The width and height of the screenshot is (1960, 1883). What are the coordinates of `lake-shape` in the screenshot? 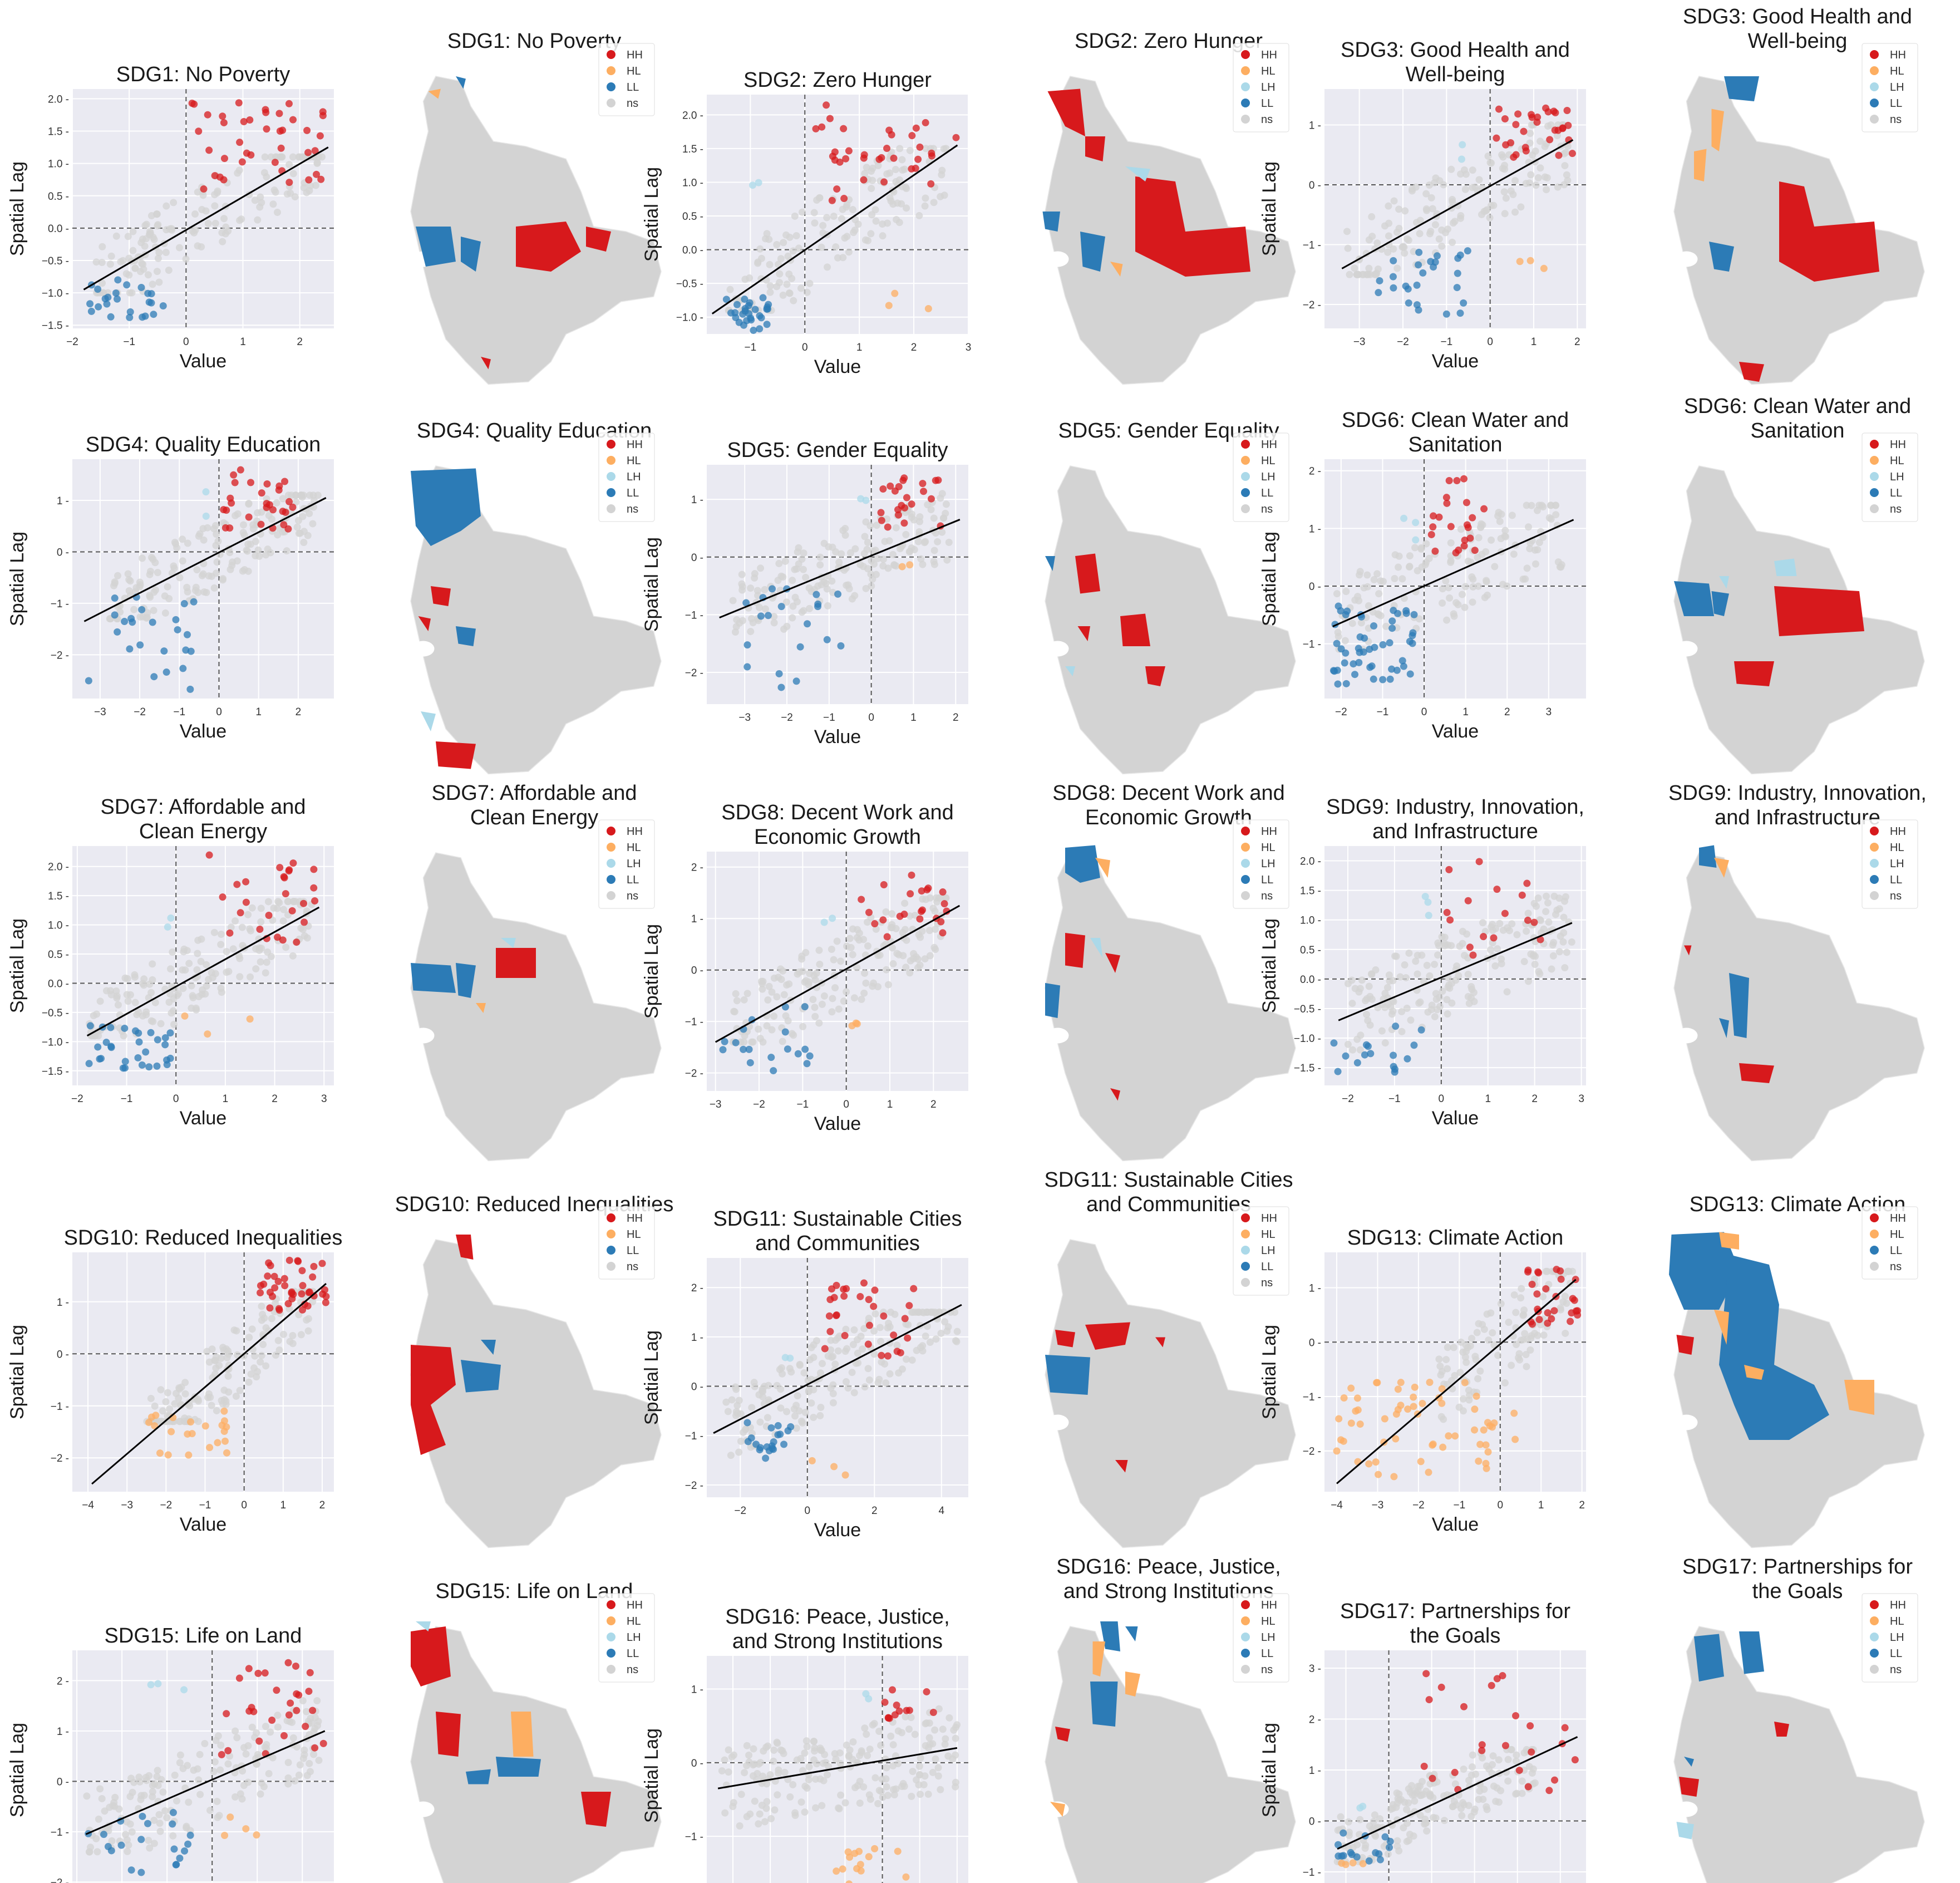 It's located at (423, 1809).